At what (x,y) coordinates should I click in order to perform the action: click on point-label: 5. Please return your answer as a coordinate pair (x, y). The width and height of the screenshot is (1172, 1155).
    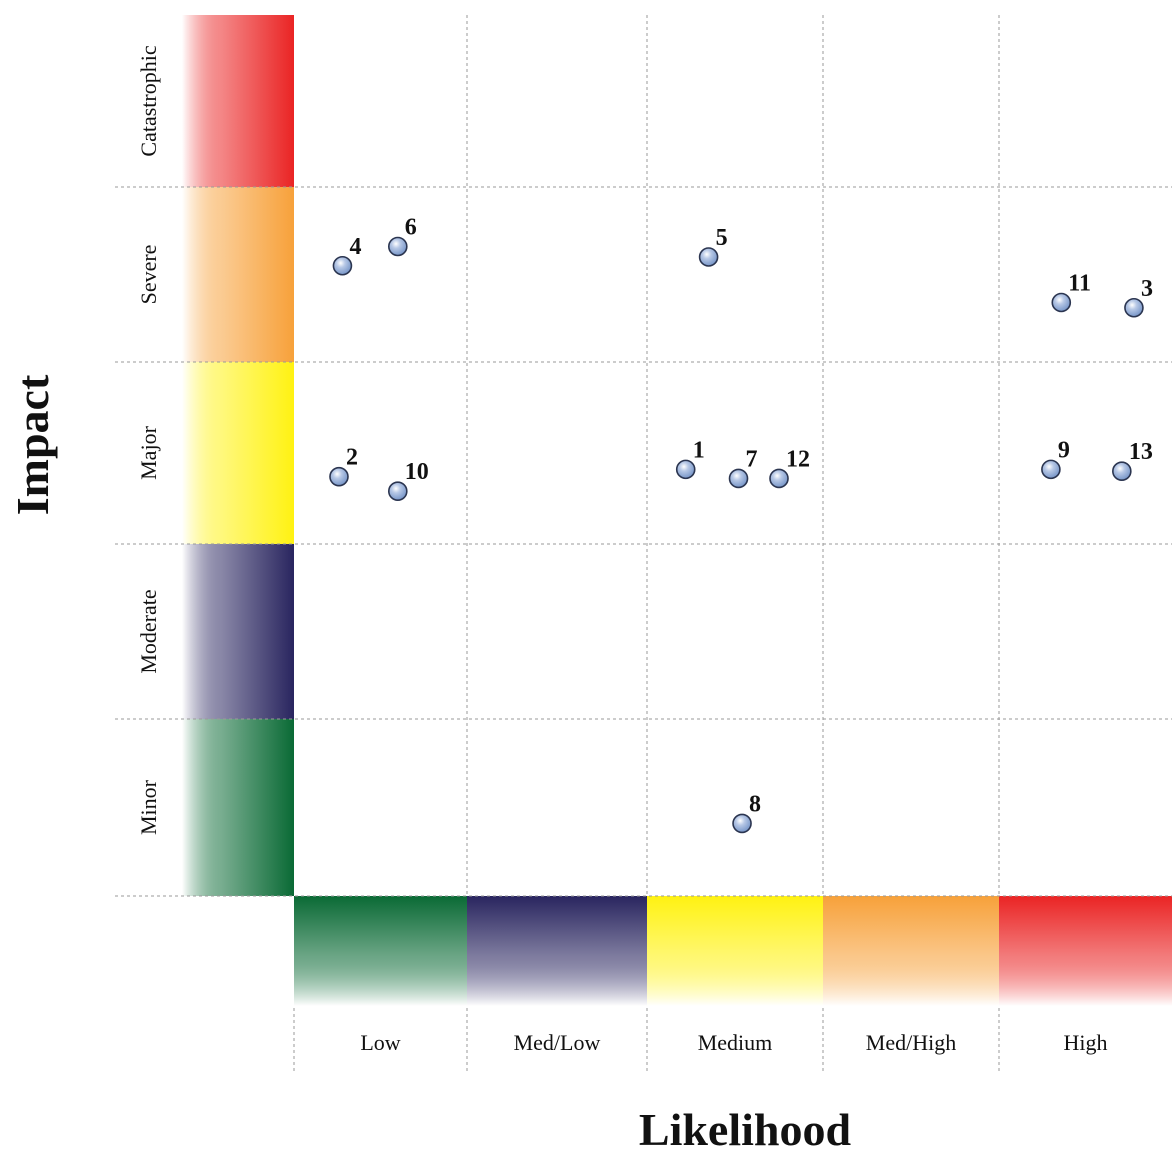
    Looking at the image, I should click on (722, 238).